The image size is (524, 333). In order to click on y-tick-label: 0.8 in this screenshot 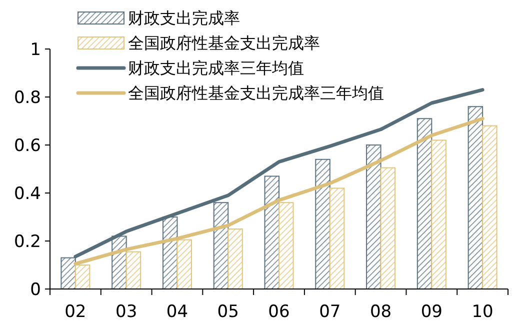, I will do `click(27, 98)`.